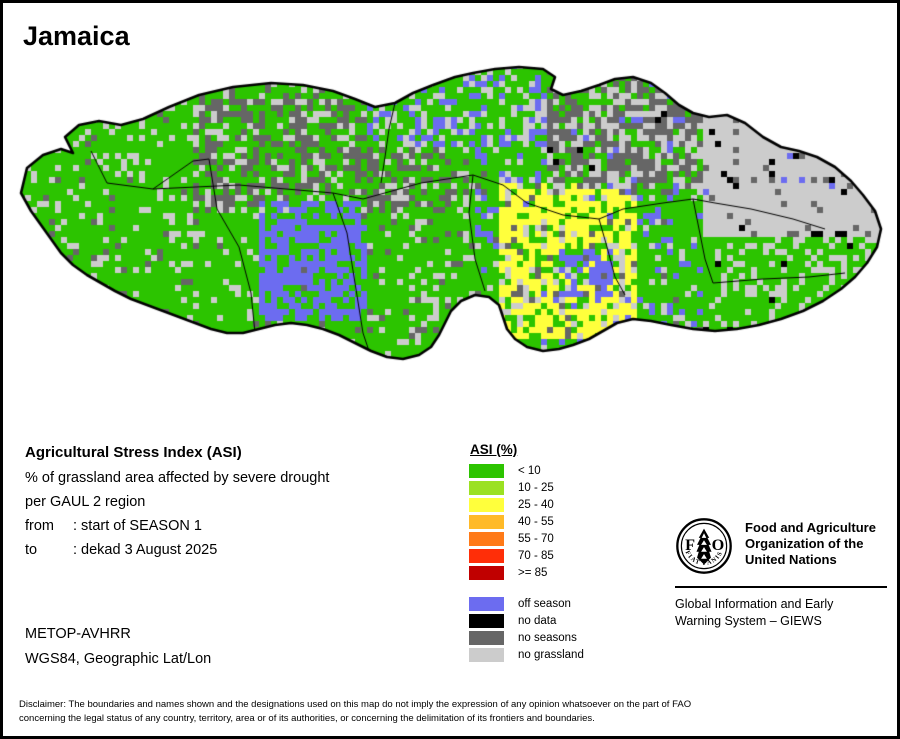 This screenshot has height=739, width=900. I want to click on legend-class-row: 55 - 70, so click(526, 539).